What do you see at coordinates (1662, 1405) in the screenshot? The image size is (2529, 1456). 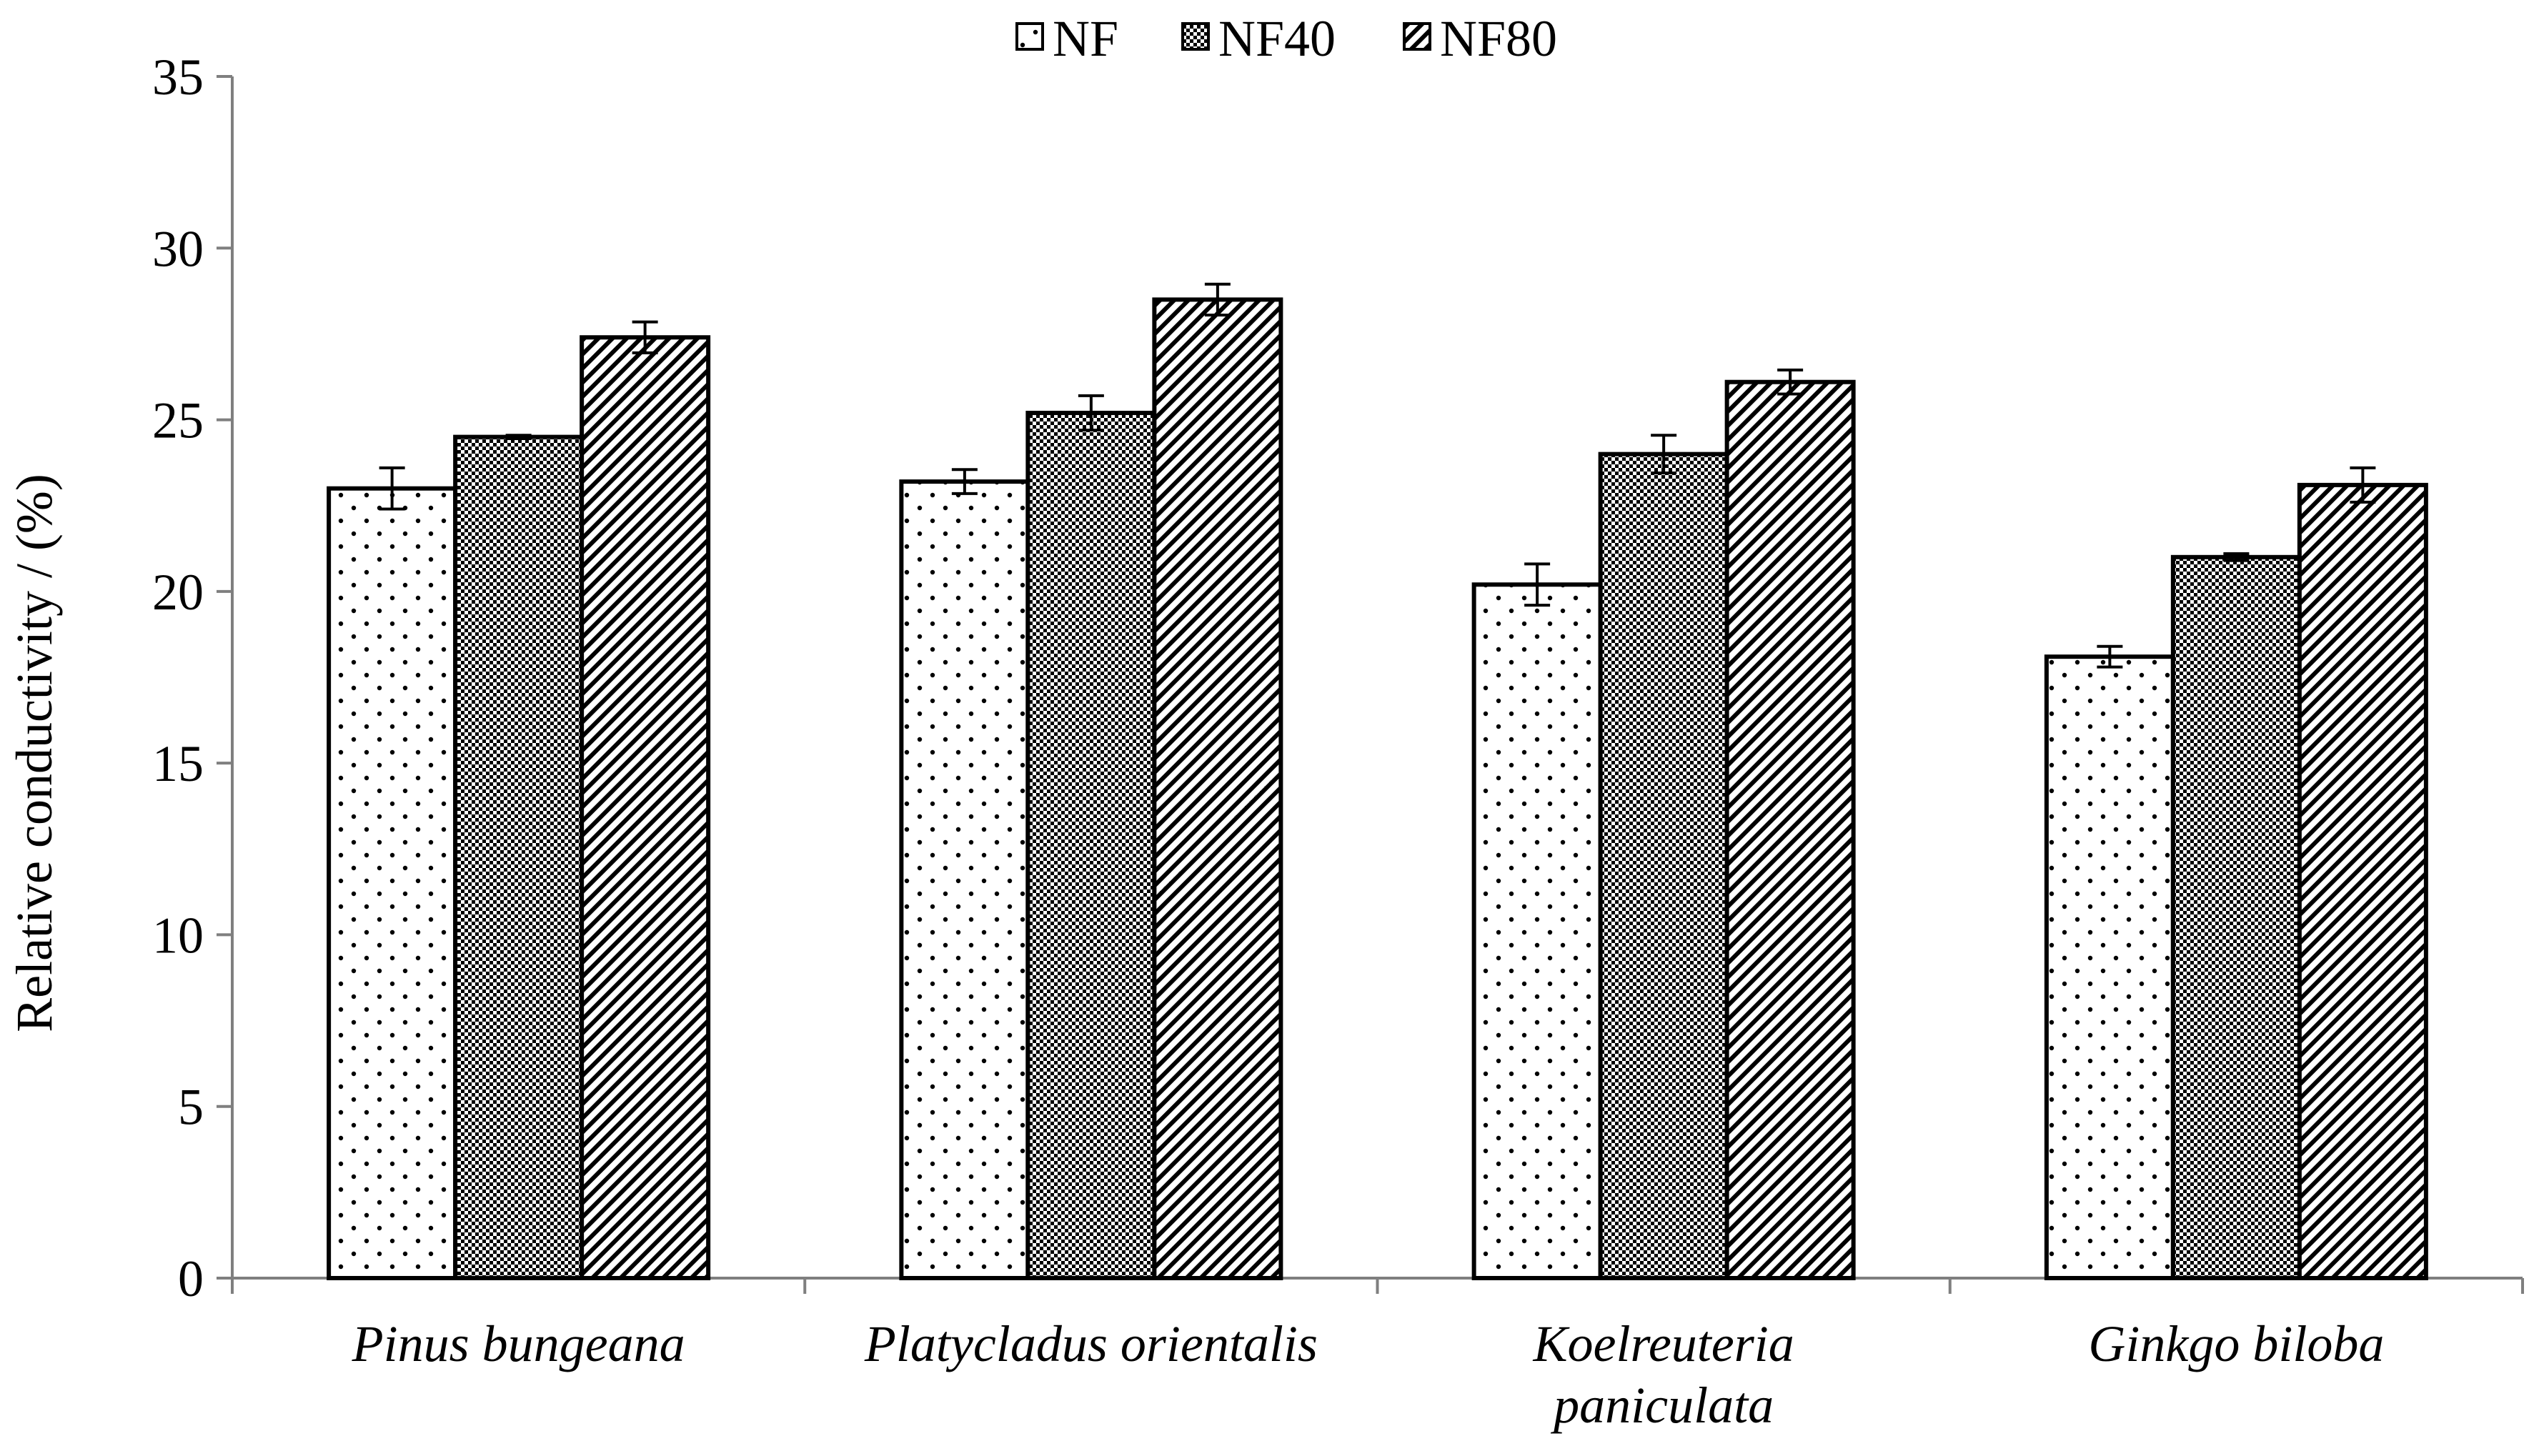 I see `x-category-label: paniculata` at bounding box center [1662, 1405].